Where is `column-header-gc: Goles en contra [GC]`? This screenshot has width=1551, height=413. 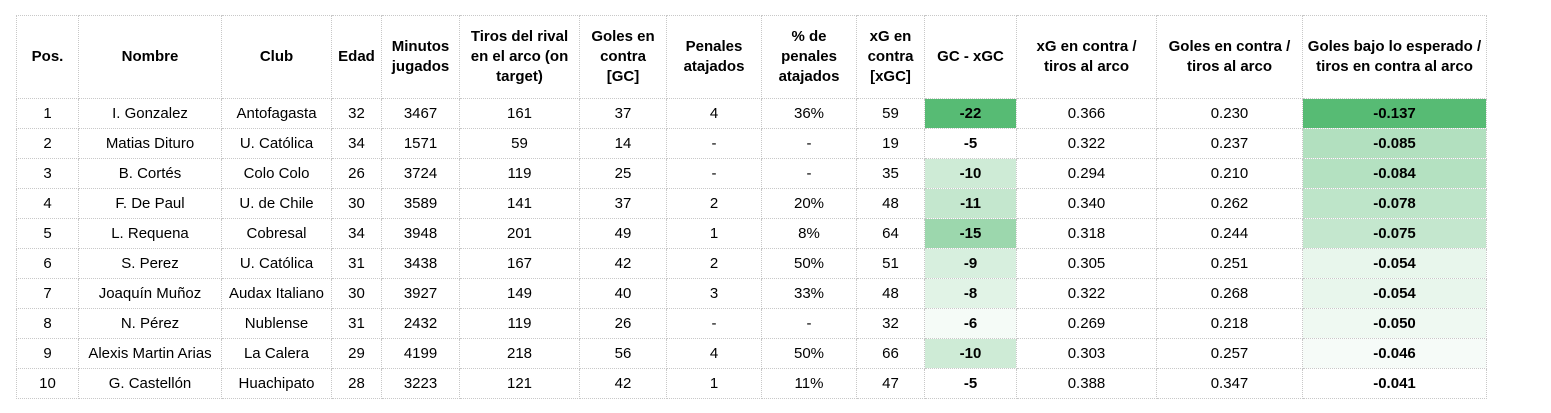 column-header-gc: Goles en contra [GC] is located at coordinates (623, 57).